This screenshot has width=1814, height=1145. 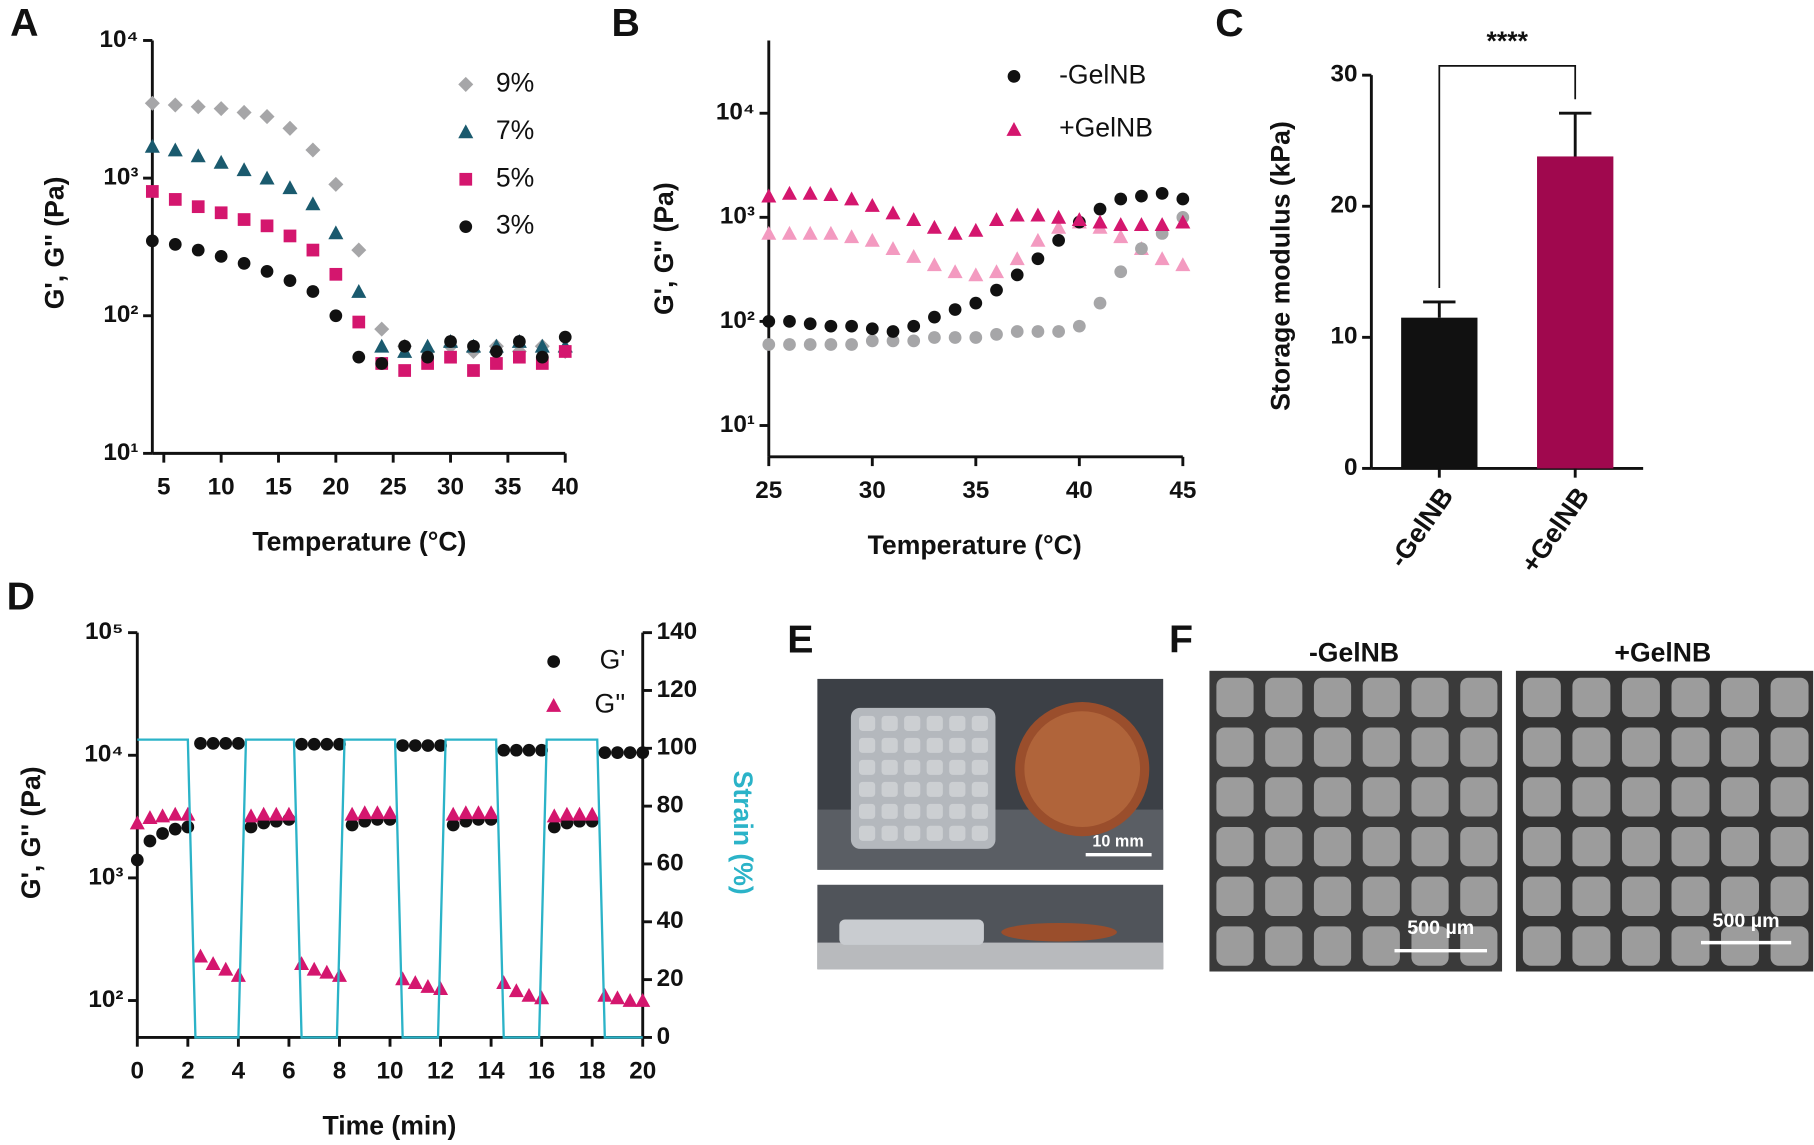 What do you see at coordinates (335, 486) in the screenshot?
I see `x-tick-label: 20` at bounding box center [335, 486].